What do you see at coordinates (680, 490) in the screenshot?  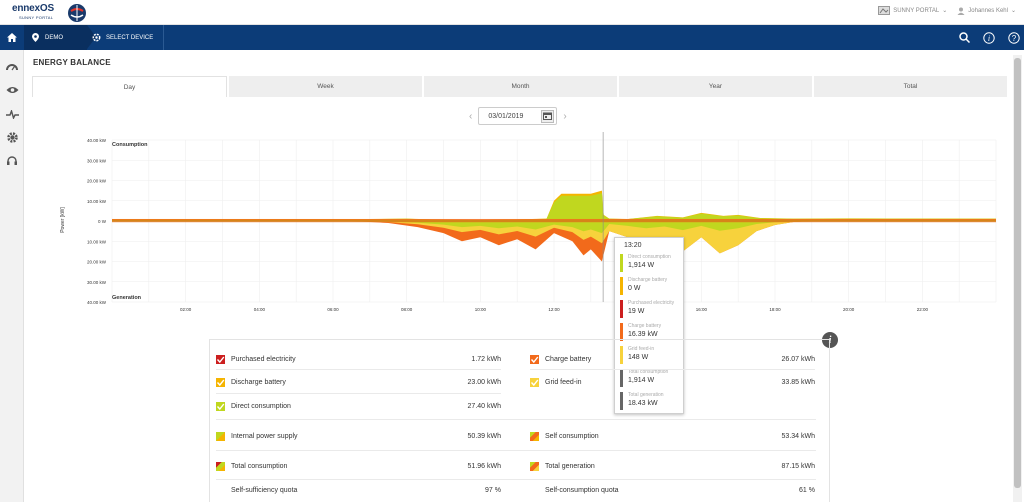 I see `summary-row-self-consumption-quota: Self-consumption quota 61 %` at bounding box center [680, 490].